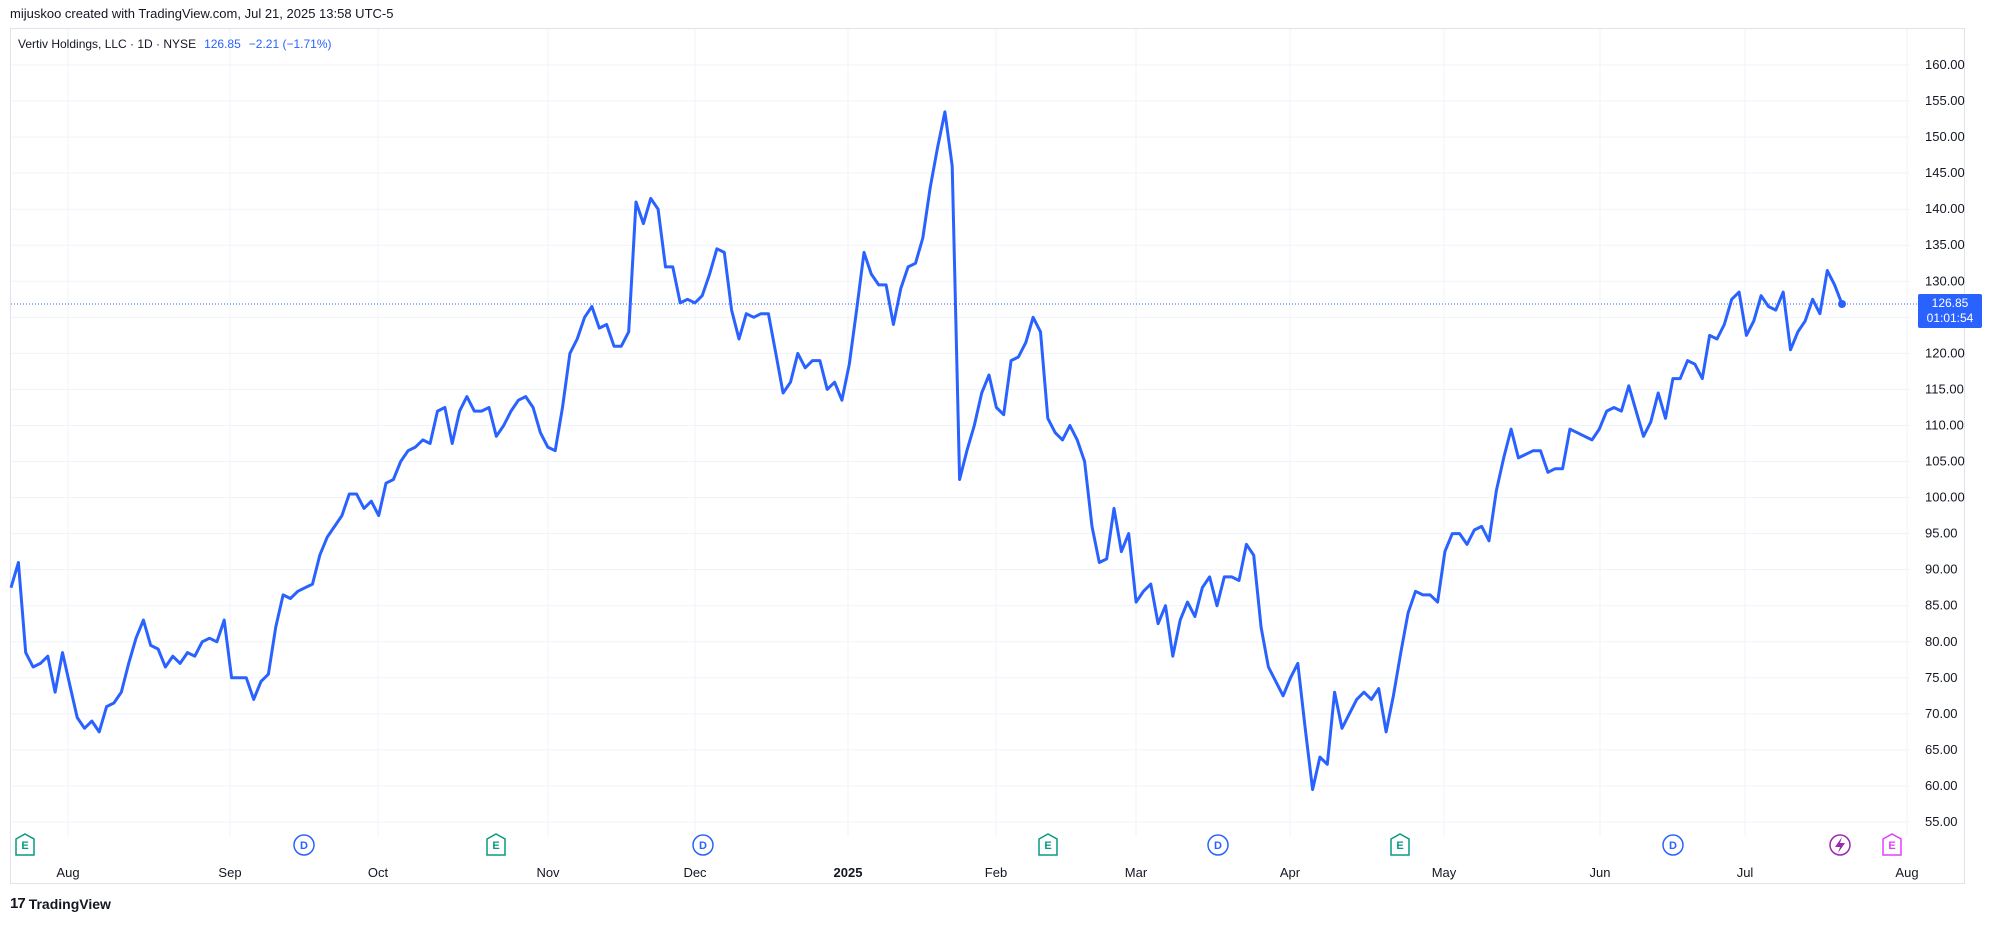 The width and height of the screenshot is (1999, 925). What do you see at coordinates (378, 872) in the screenshot?
I see `time-tick-label: Oct` at bounding box center [378, 872].